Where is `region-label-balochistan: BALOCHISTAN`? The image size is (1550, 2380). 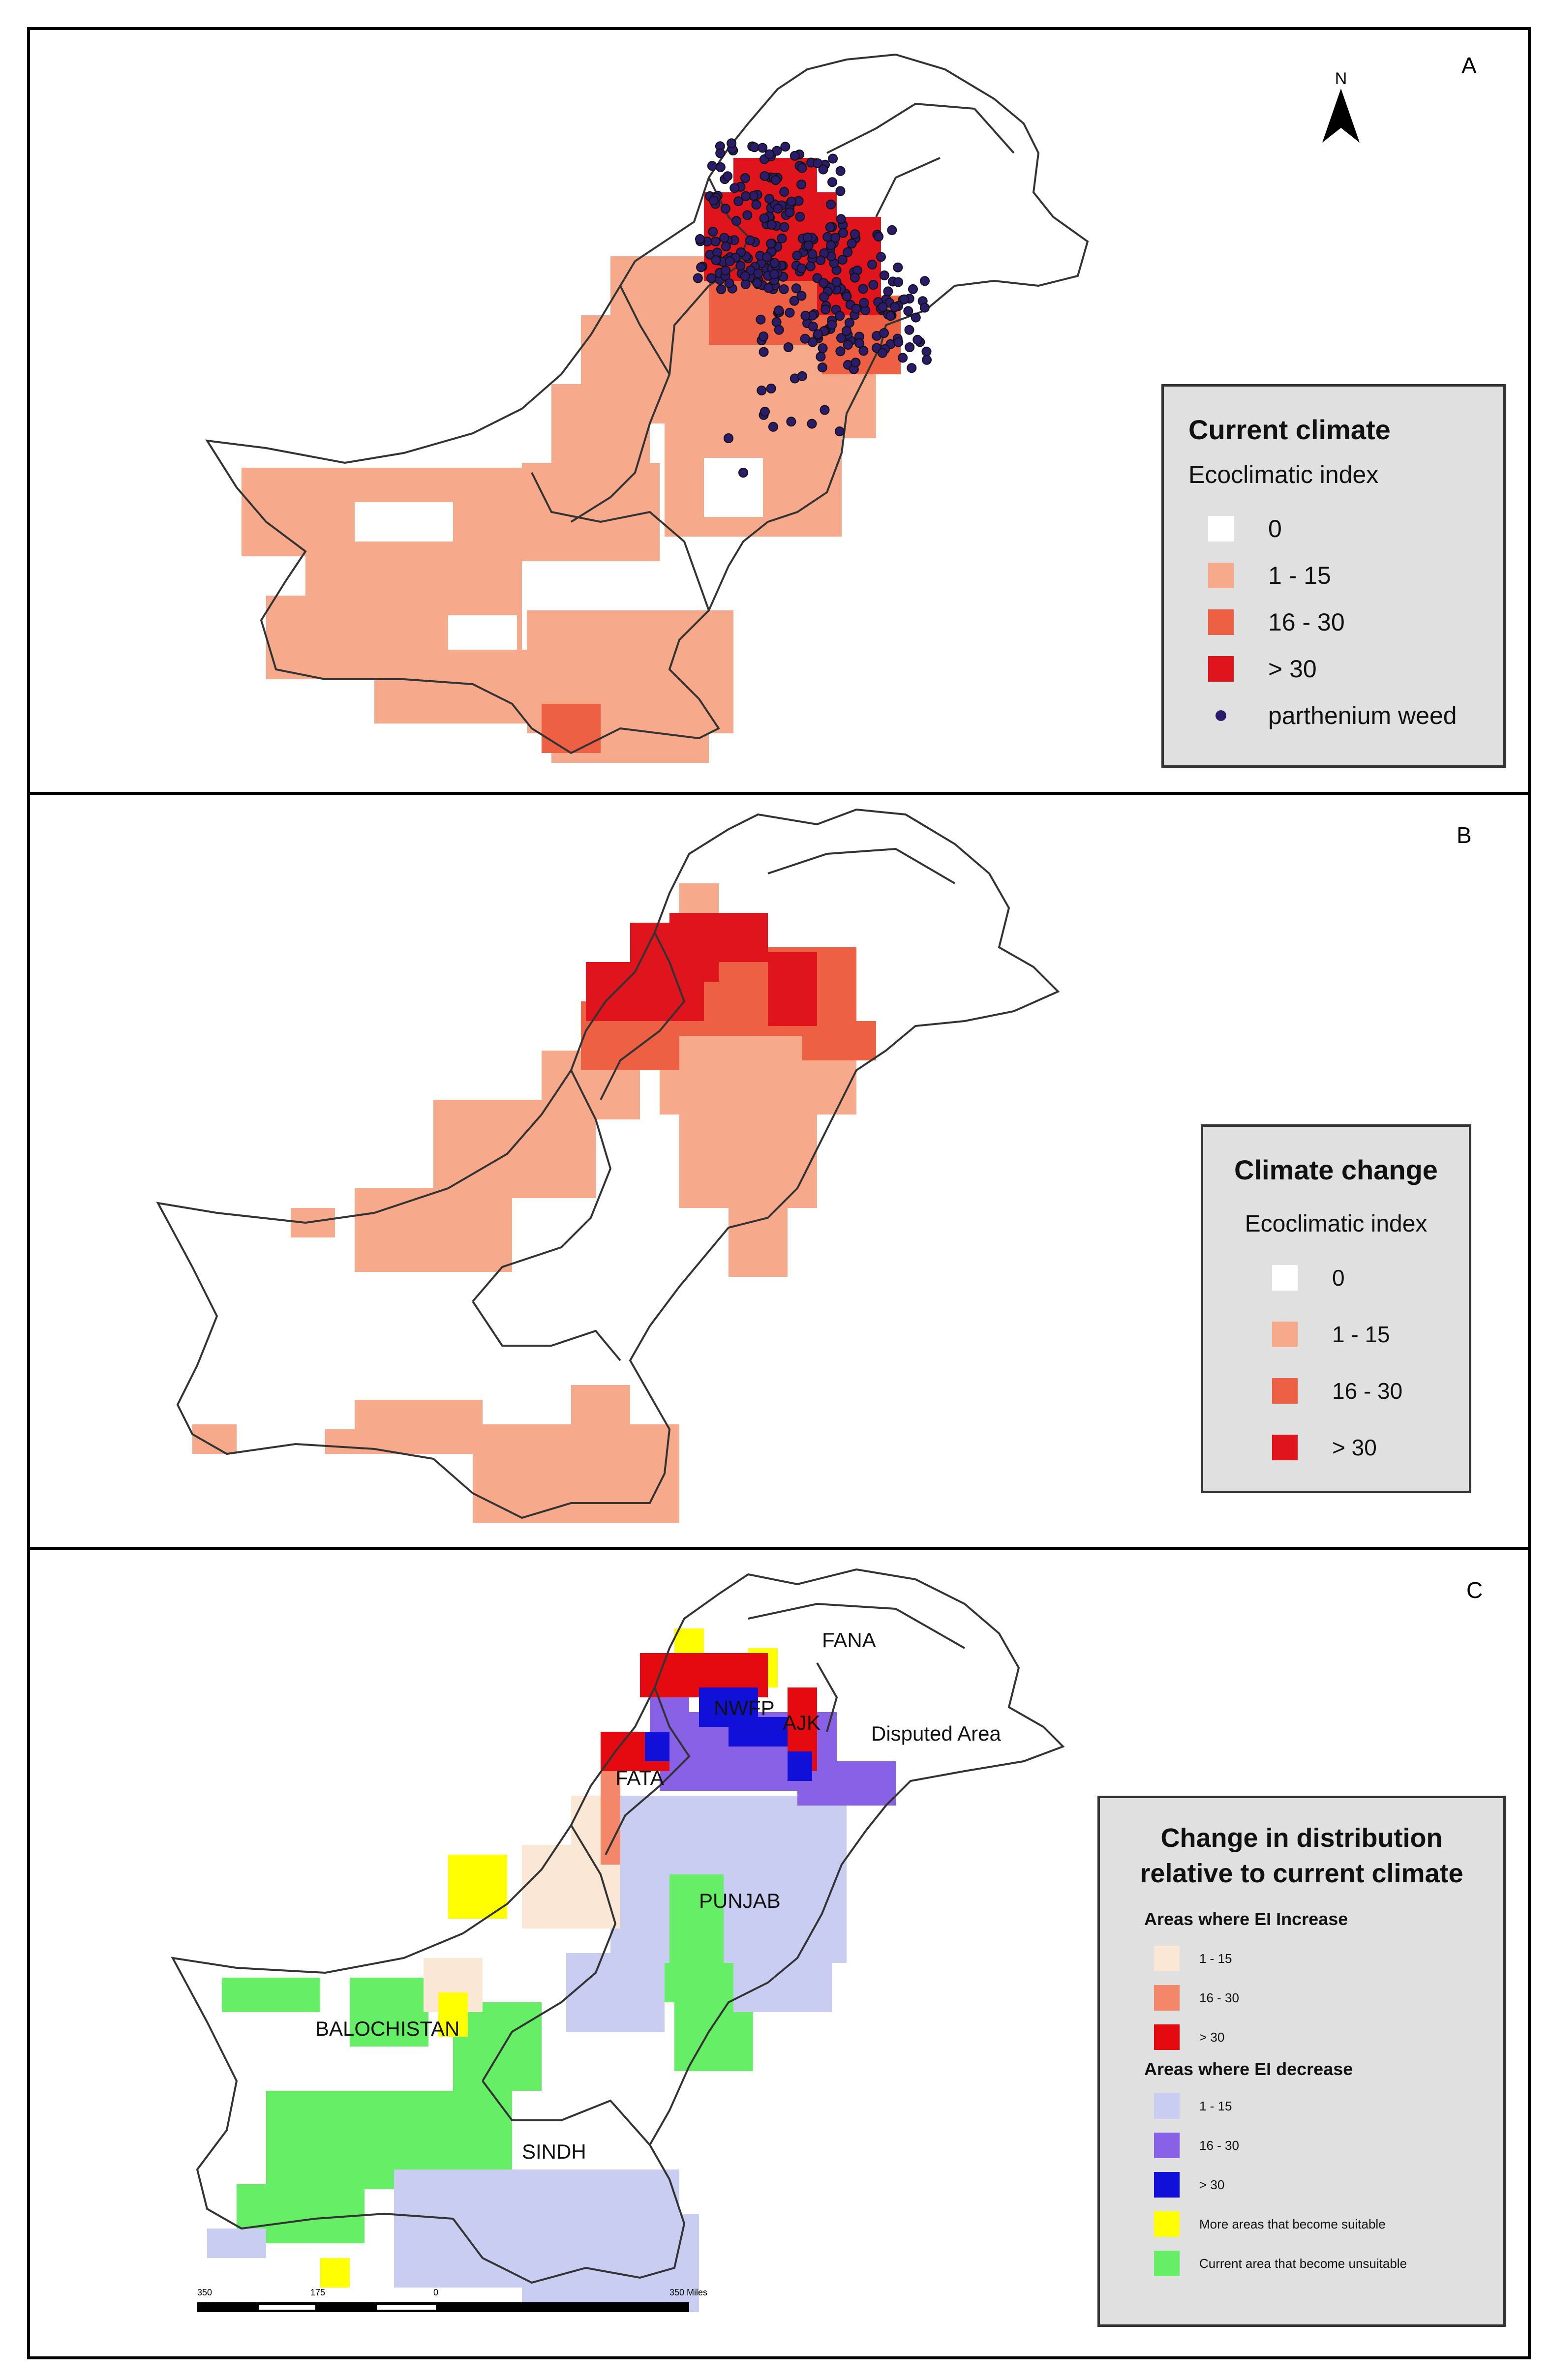
region-label-balochistan: BALOCHISTAN is located at coordinates (387, 2028).